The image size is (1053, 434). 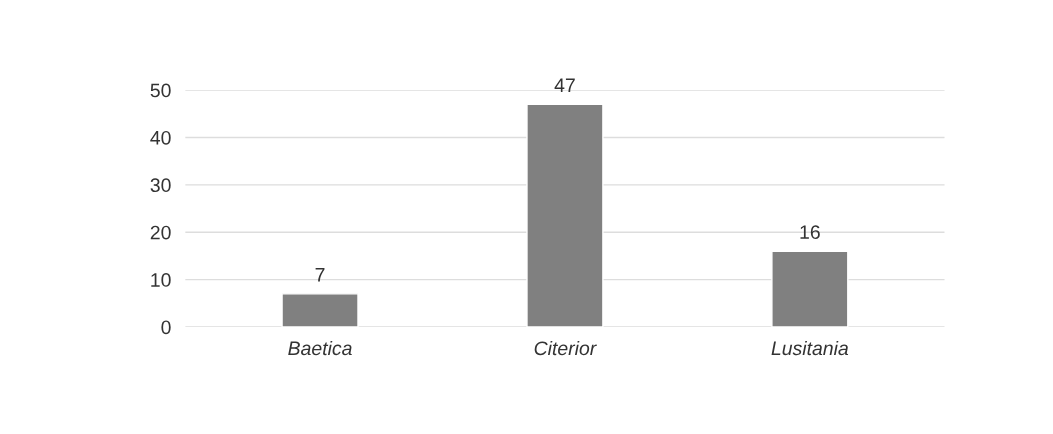 What do you see at coordinates (320, 348) in the screenshot?
I see `x-tick-label: Baetica` at bounding box center [320, 348].